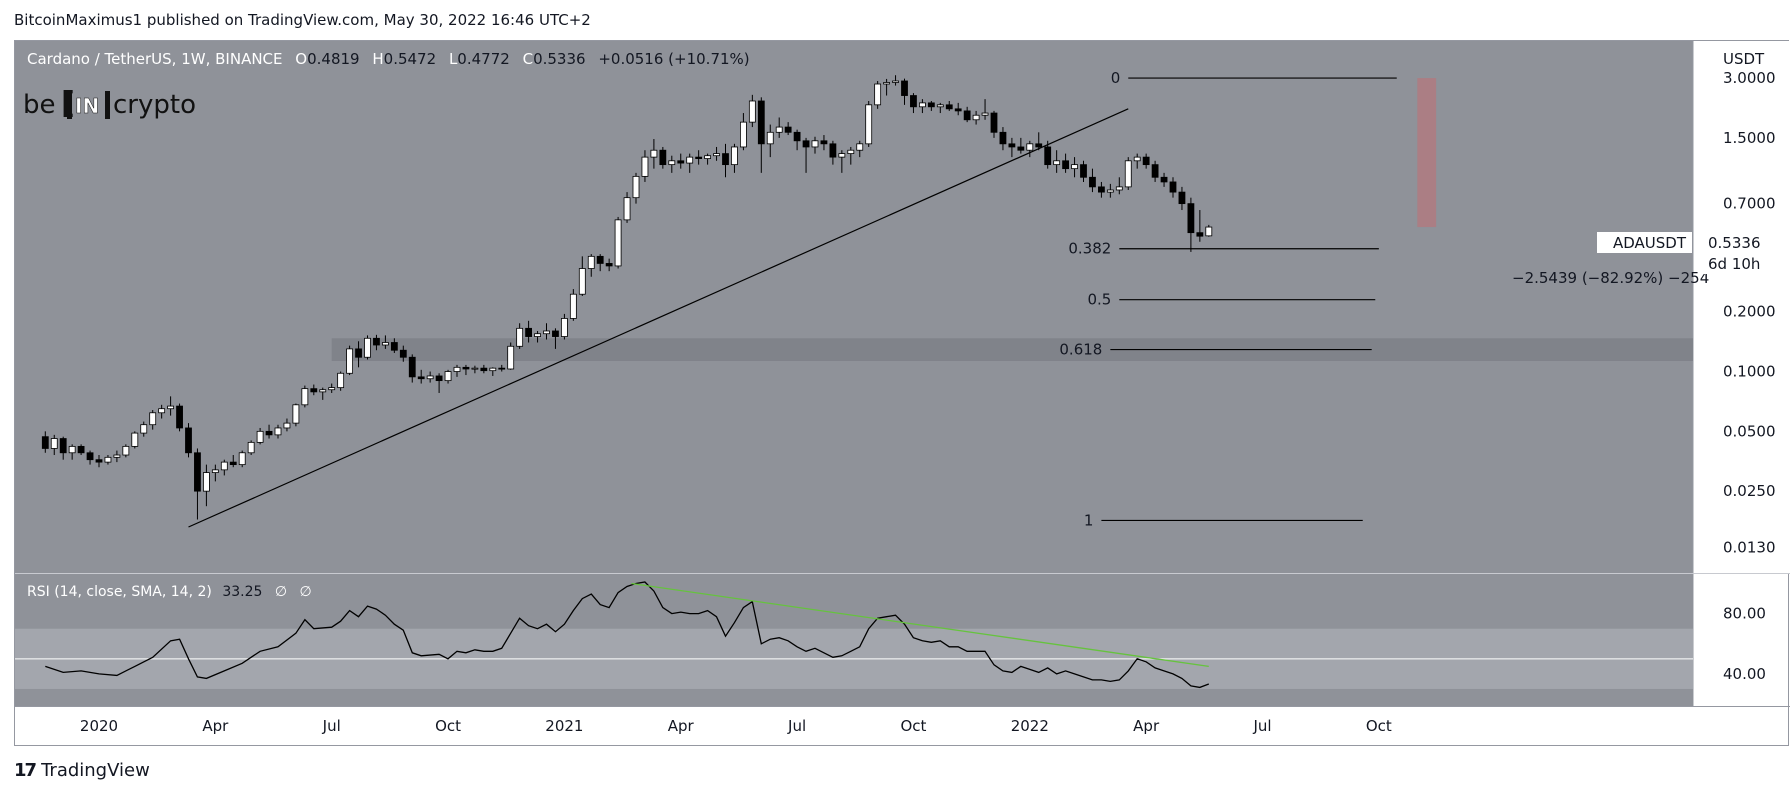  Describe the element at coordinates (169, 592) in the screenshot. I see `rsi-title: RSI (14, close, SMA, 14, 2) 33.25 ∅ ∅` at that location.